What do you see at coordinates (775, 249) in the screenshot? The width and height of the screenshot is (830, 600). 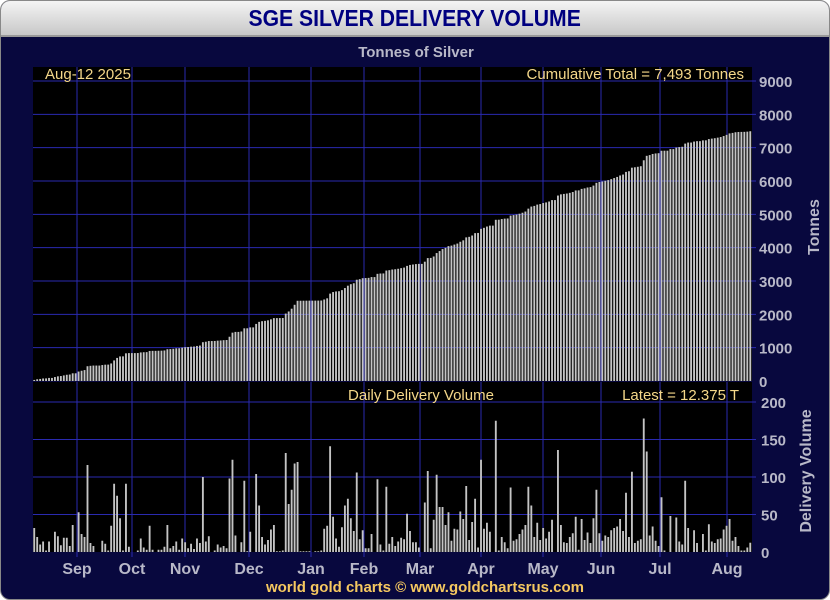 I see `y-tick-label: 4000` at bounding box center [775, 249].